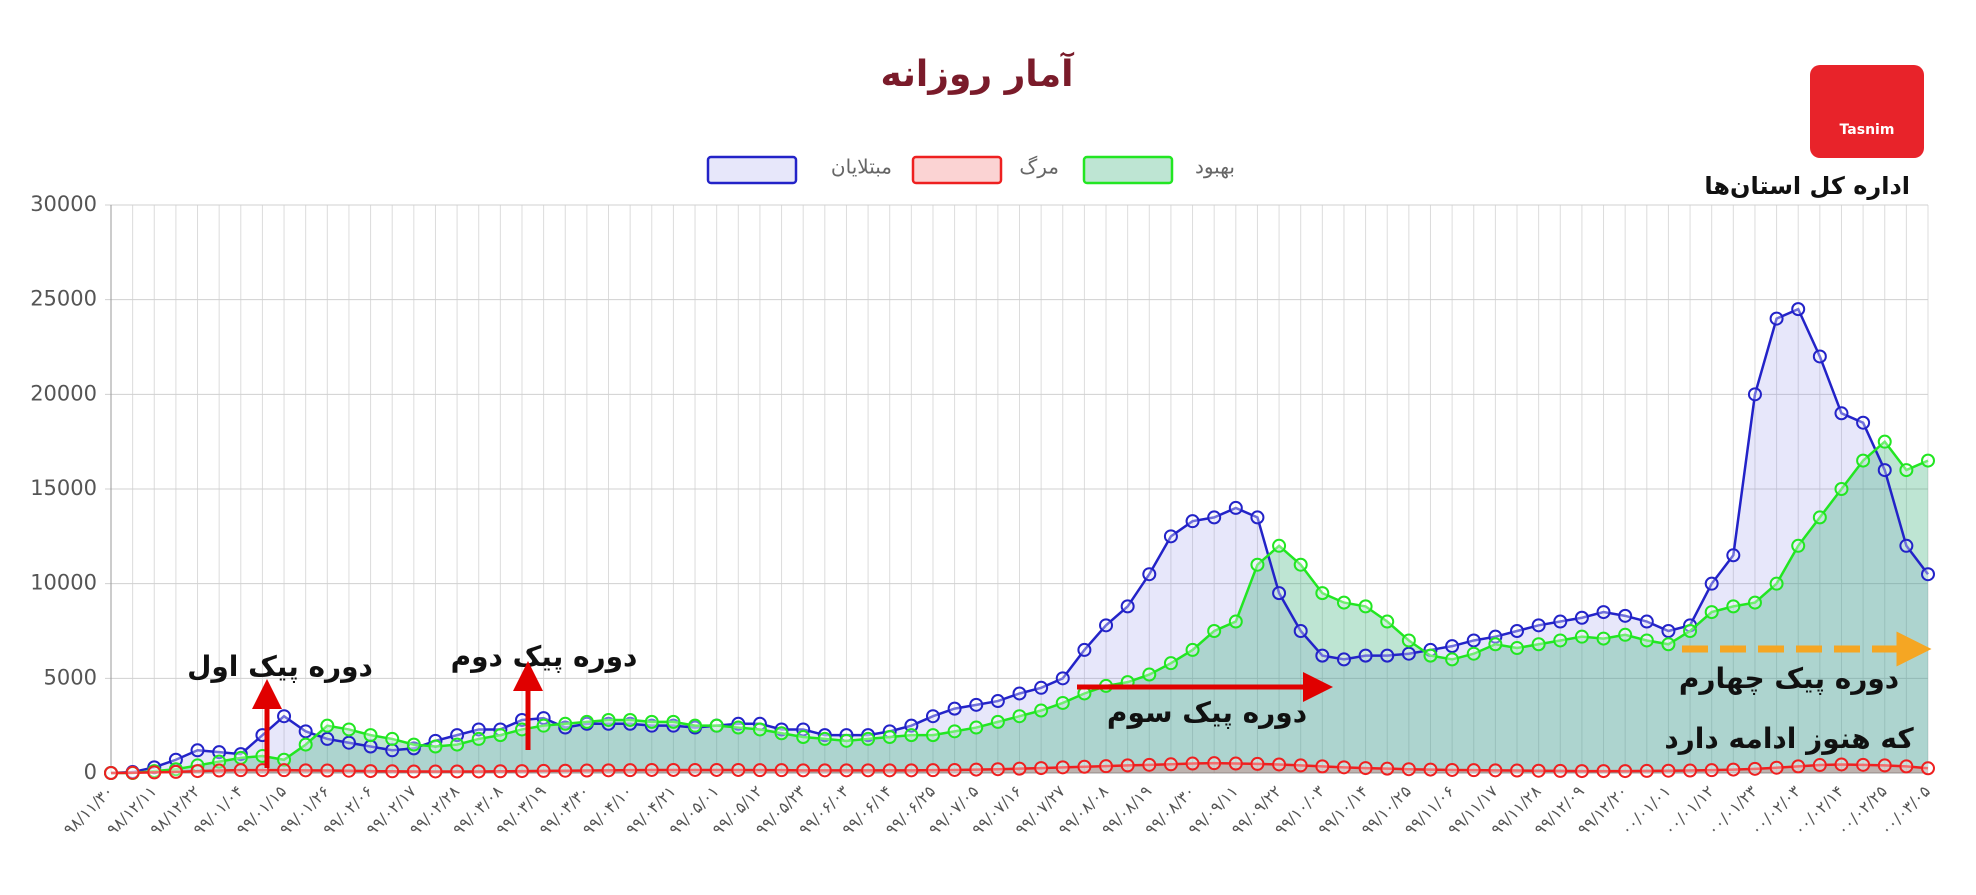 The width and height of the screenshot is (1976, 895). Describe the element at coordinates (1207, 712) in the screenshot. I see `annotation: دوره پیک سوم` at that location.